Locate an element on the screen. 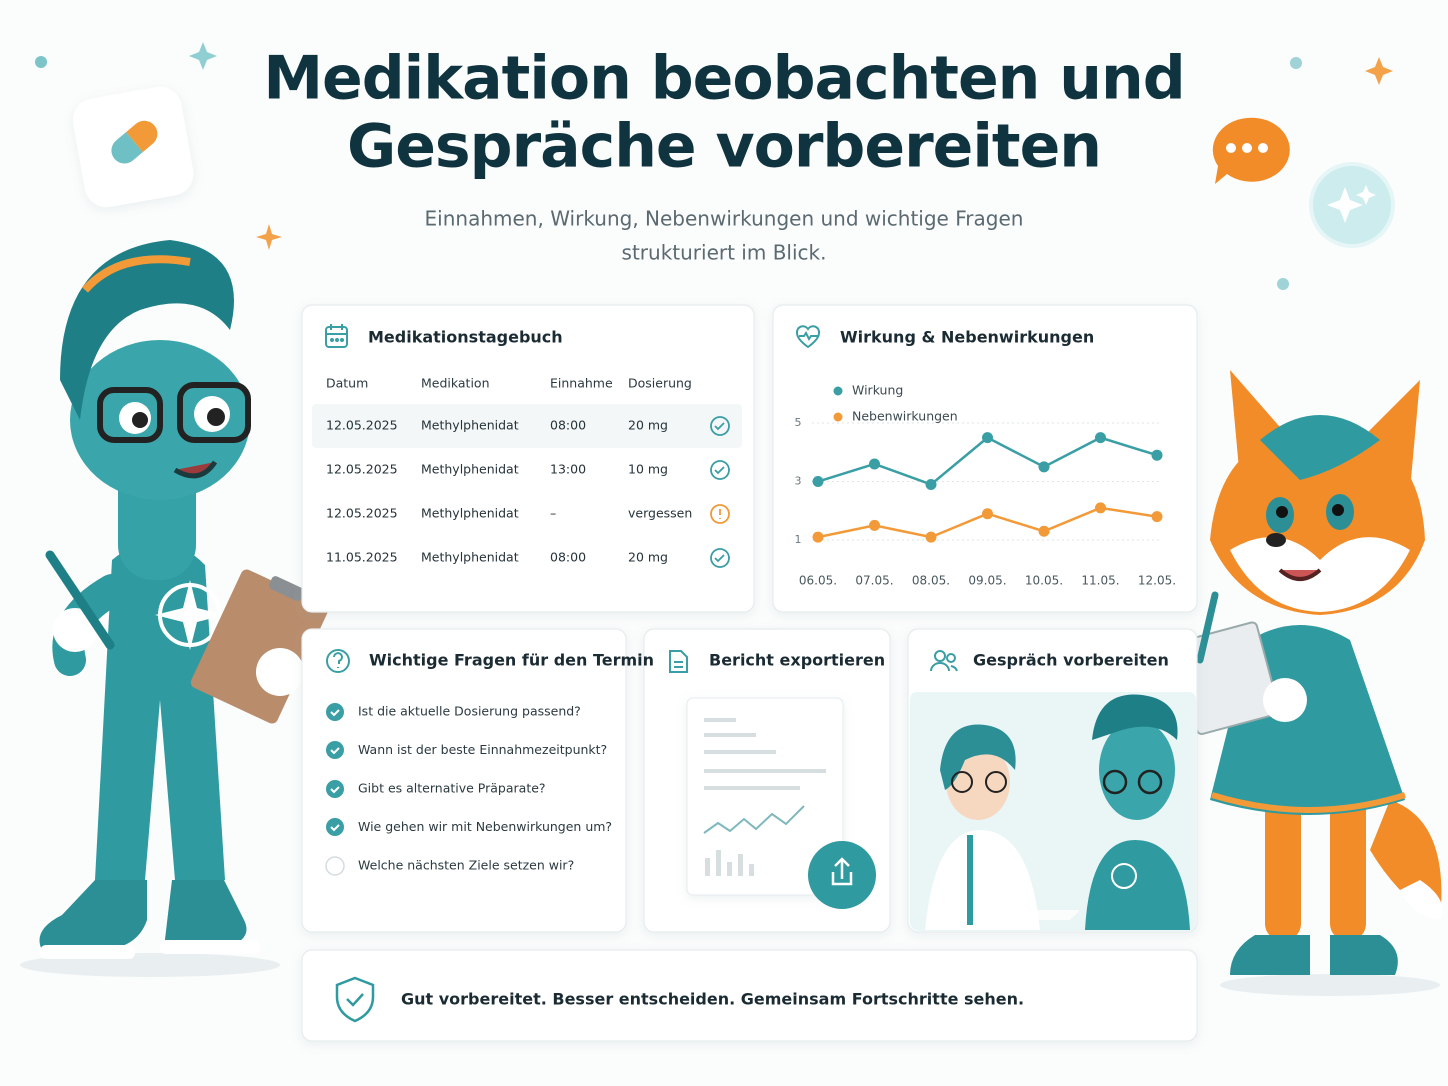  column-header: Datum is located at coordinates (347, 383).